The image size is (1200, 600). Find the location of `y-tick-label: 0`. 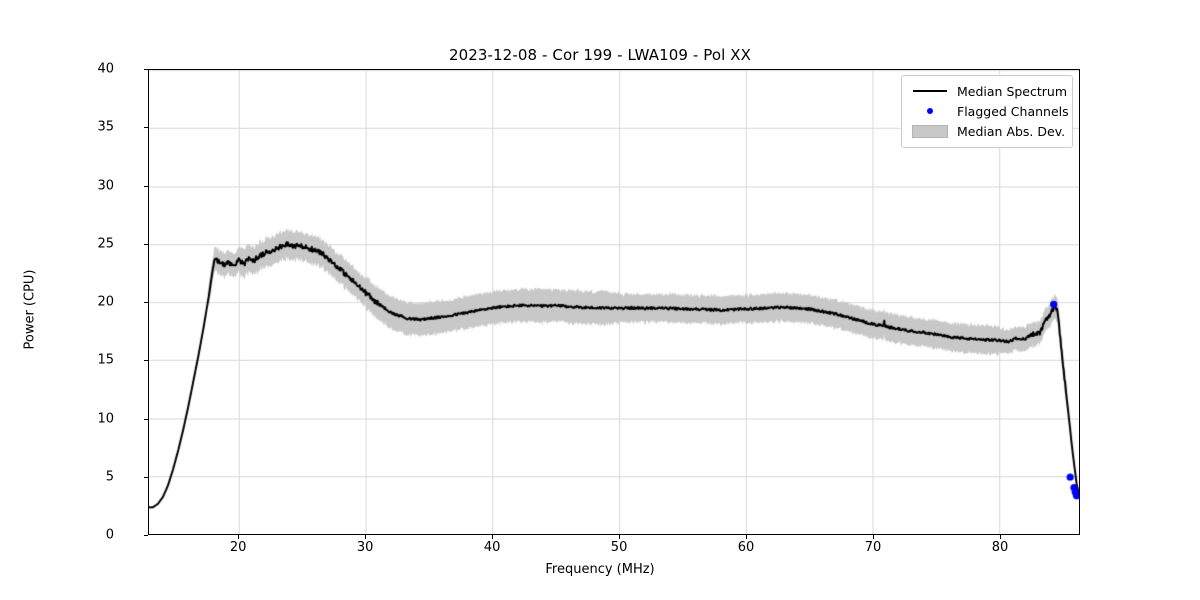

y-tick-label: 0 is located at coordinates (109, 535).